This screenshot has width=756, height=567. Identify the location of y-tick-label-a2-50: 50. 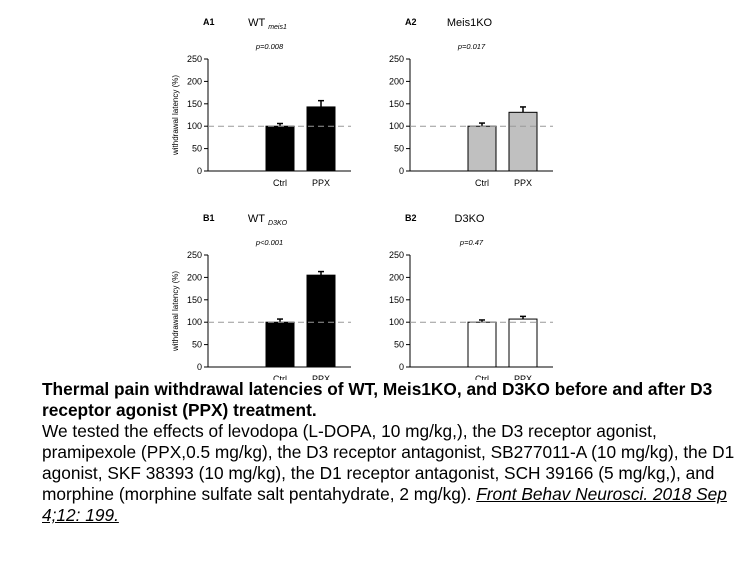
(399, 149).